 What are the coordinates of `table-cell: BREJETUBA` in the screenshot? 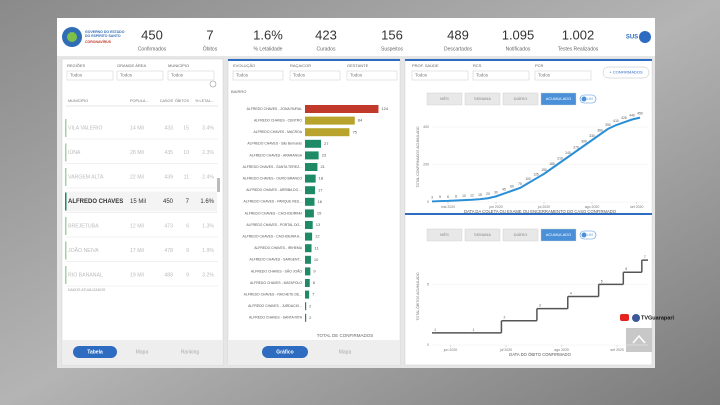 It's located at (83, 226).